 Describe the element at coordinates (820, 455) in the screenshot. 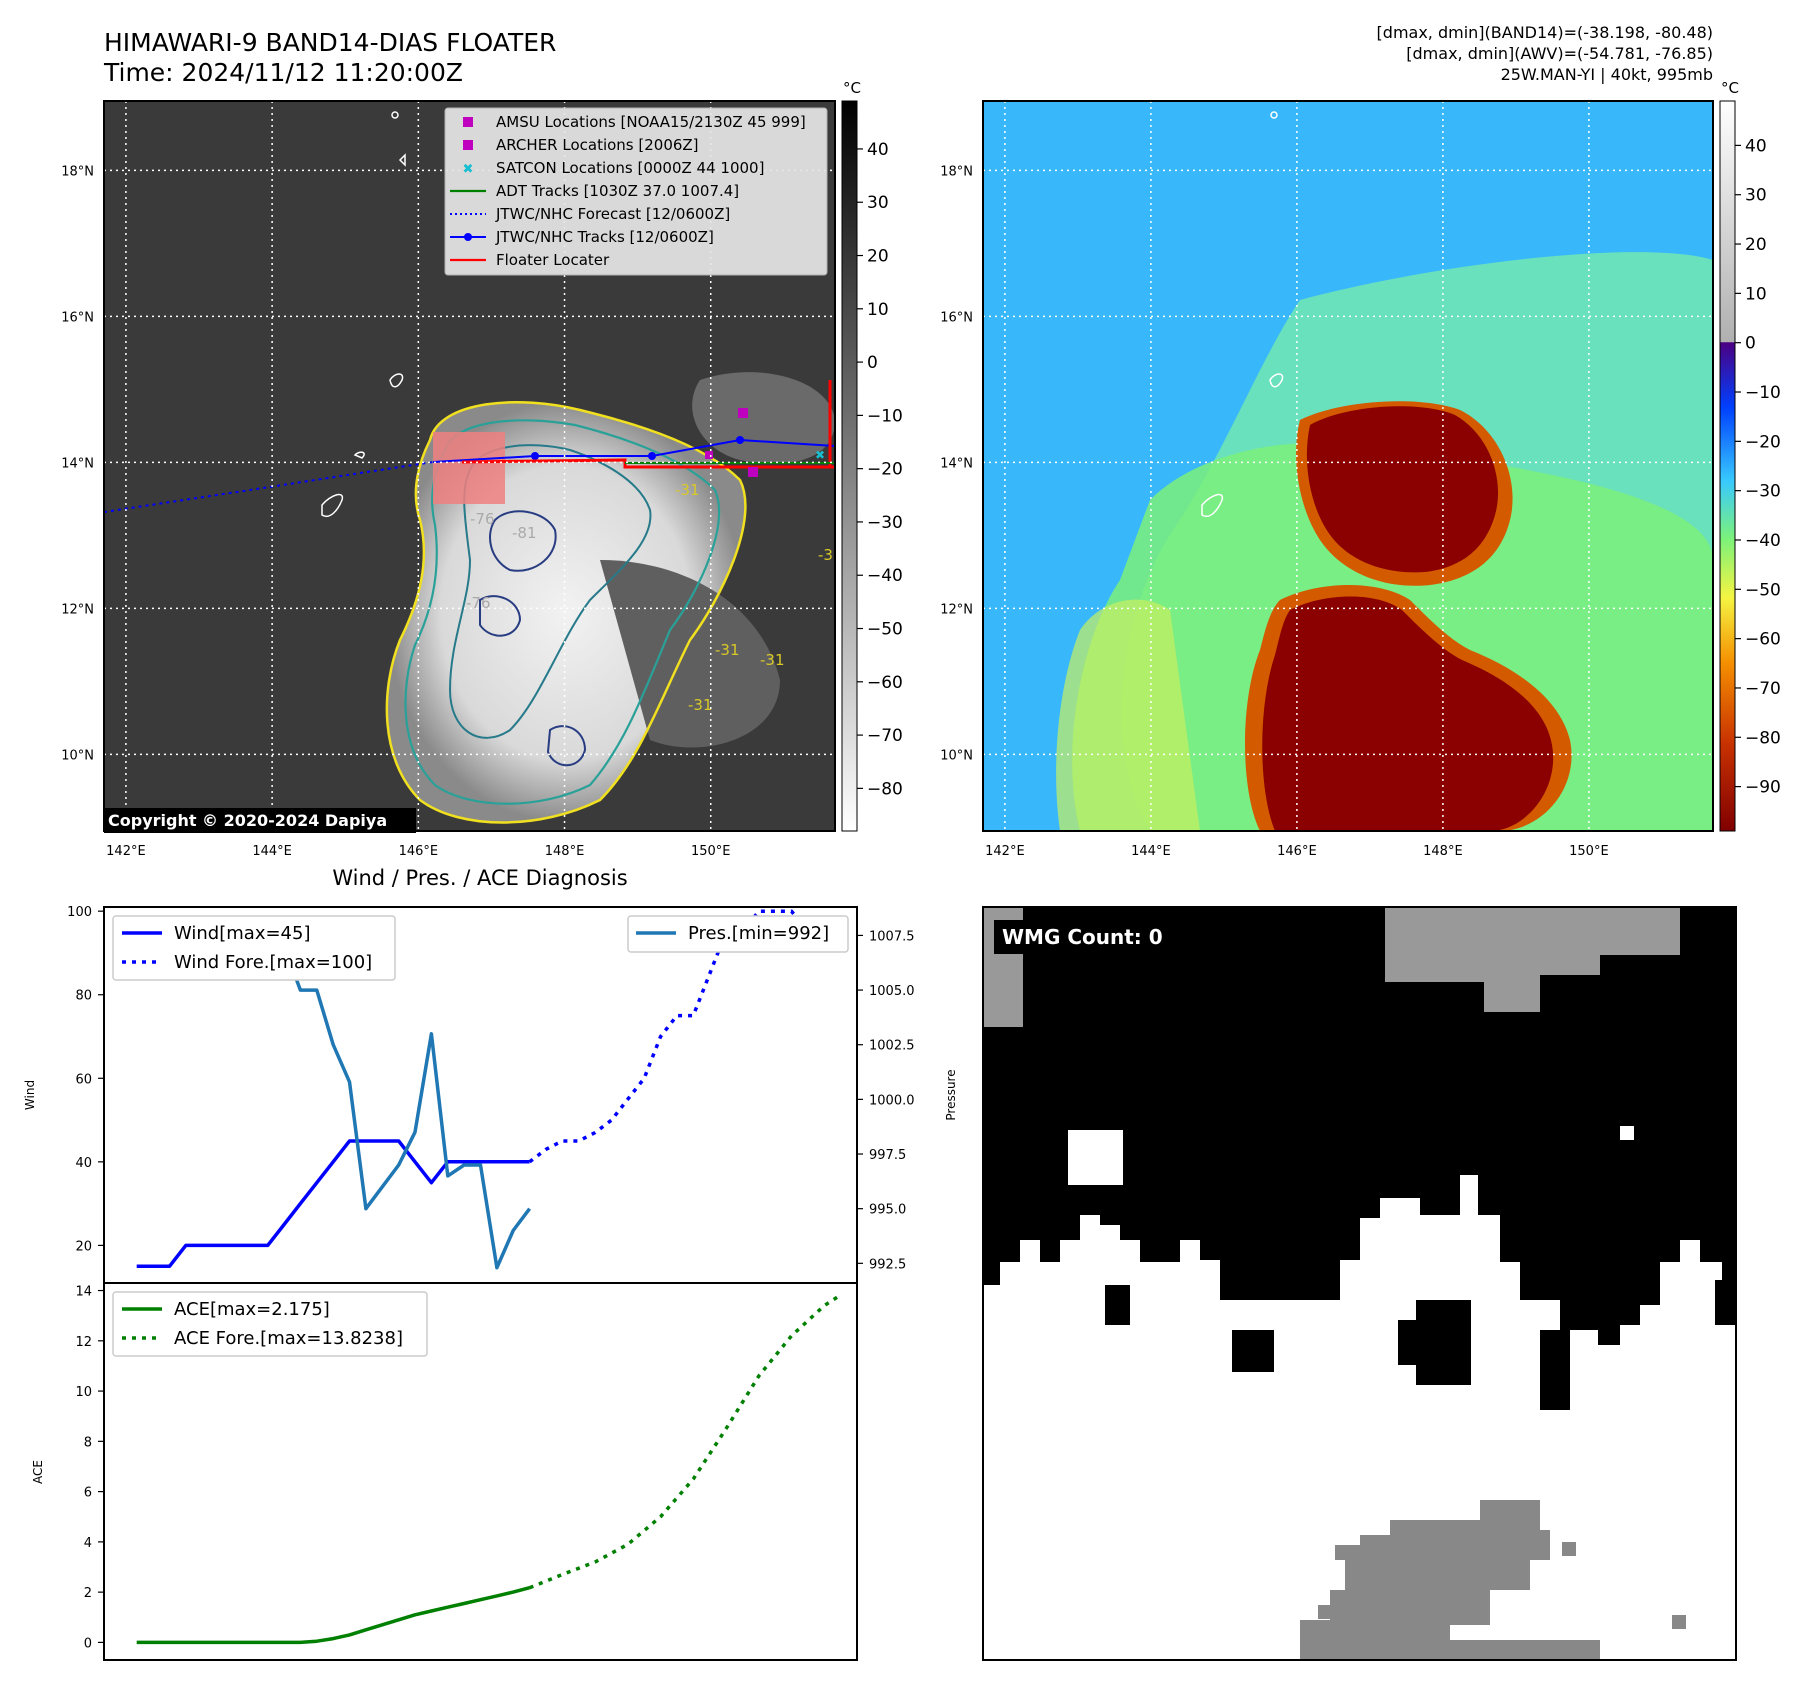

I see `satcon-location-marker: ✖` at that location.